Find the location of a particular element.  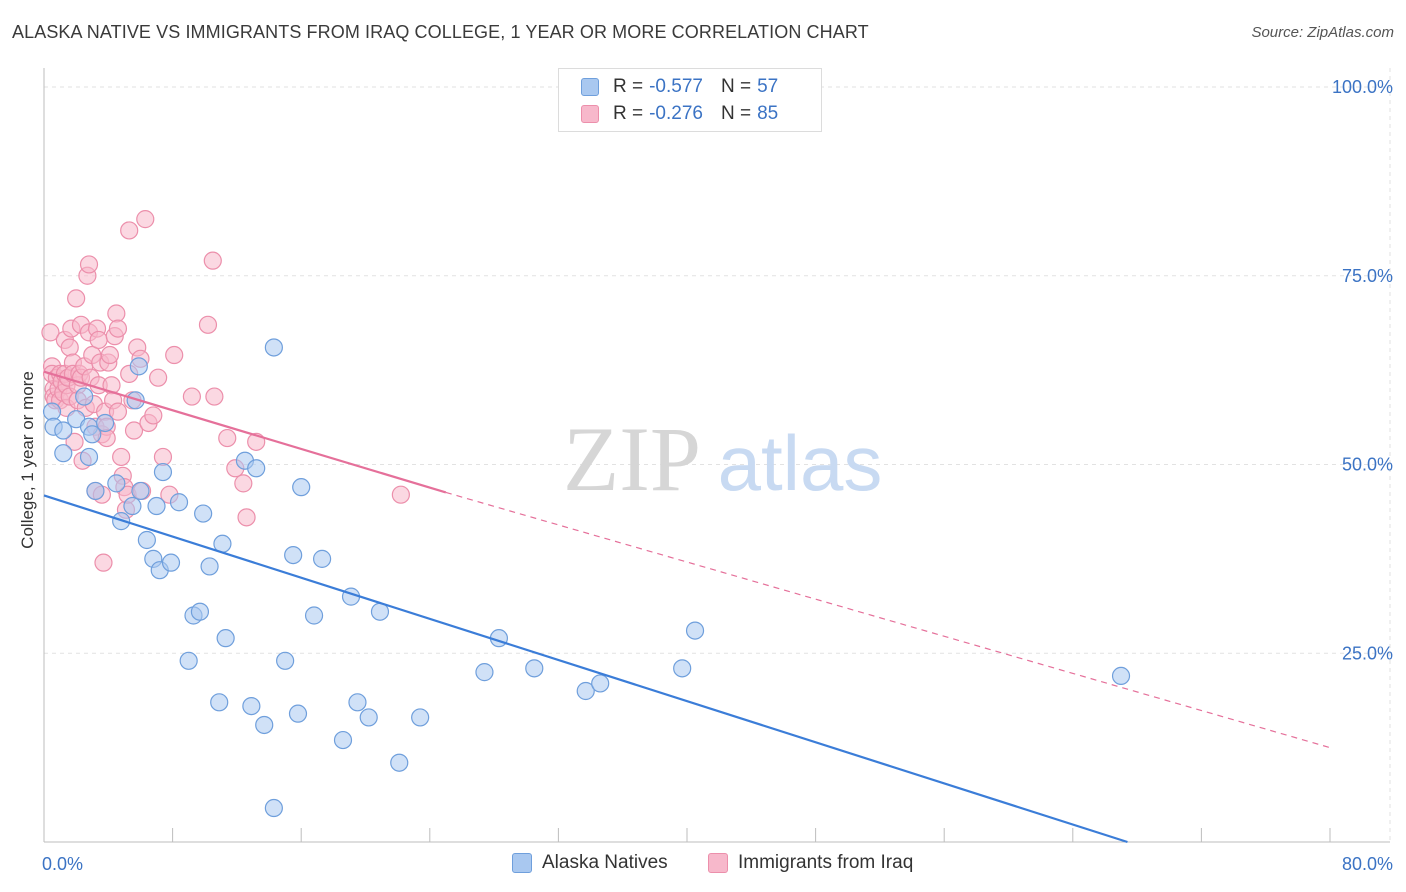

watermark: ZIP atlas is located at coordinates (722, 459).